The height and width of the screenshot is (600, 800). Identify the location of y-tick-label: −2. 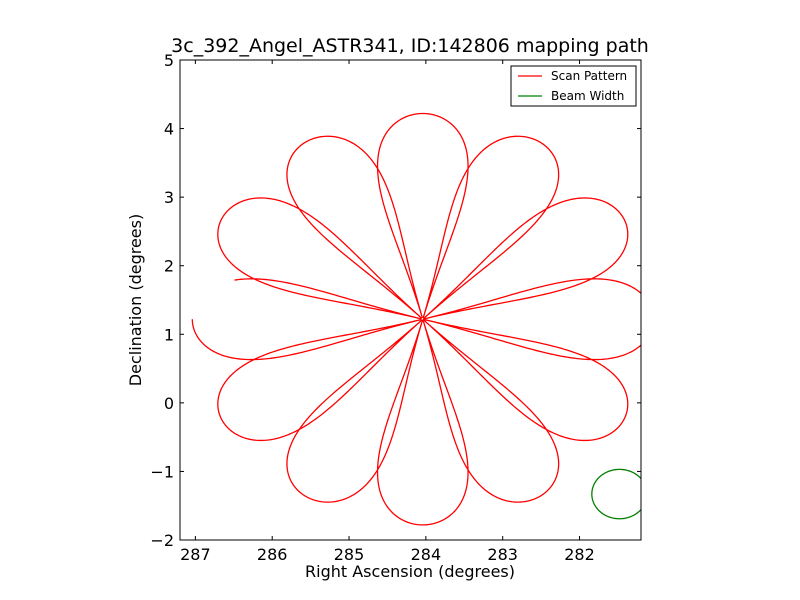
(162, 540).